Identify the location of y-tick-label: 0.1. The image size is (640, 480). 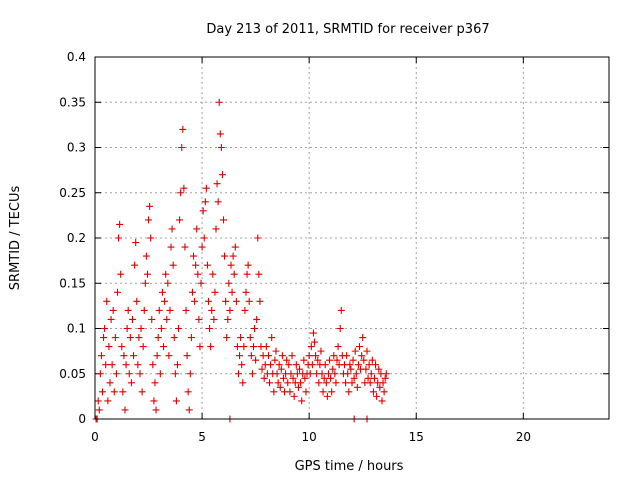
(76, 329).